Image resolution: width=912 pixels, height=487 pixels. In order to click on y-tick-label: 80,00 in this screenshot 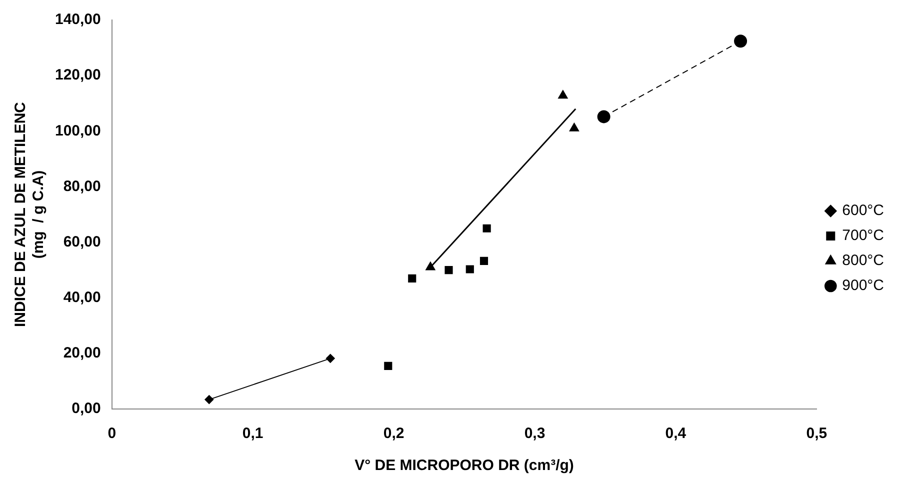, I will do `click(82, 186)`.